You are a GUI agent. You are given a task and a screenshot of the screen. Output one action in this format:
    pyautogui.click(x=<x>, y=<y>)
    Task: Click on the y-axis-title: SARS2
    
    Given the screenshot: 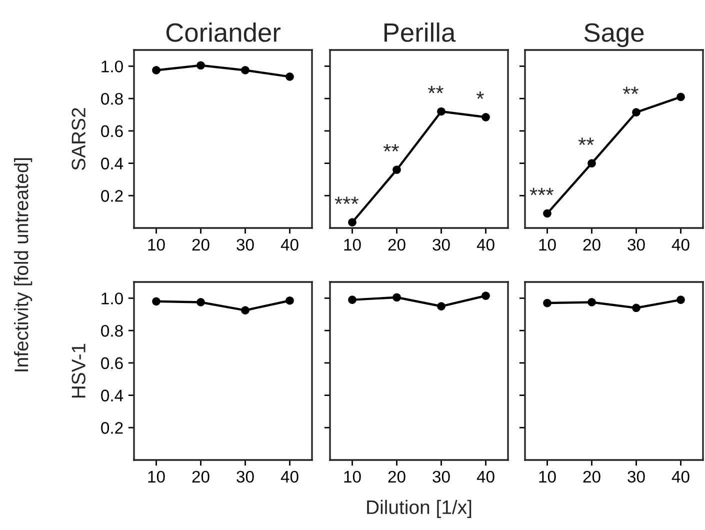 What is the action you would take?
    pyautogui.click(x=79, y=139)
    